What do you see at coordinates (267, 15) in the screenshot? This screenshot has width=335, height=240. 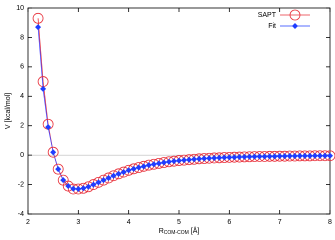 I see `legend-label: SAPT` at bounding box center [267, 15].